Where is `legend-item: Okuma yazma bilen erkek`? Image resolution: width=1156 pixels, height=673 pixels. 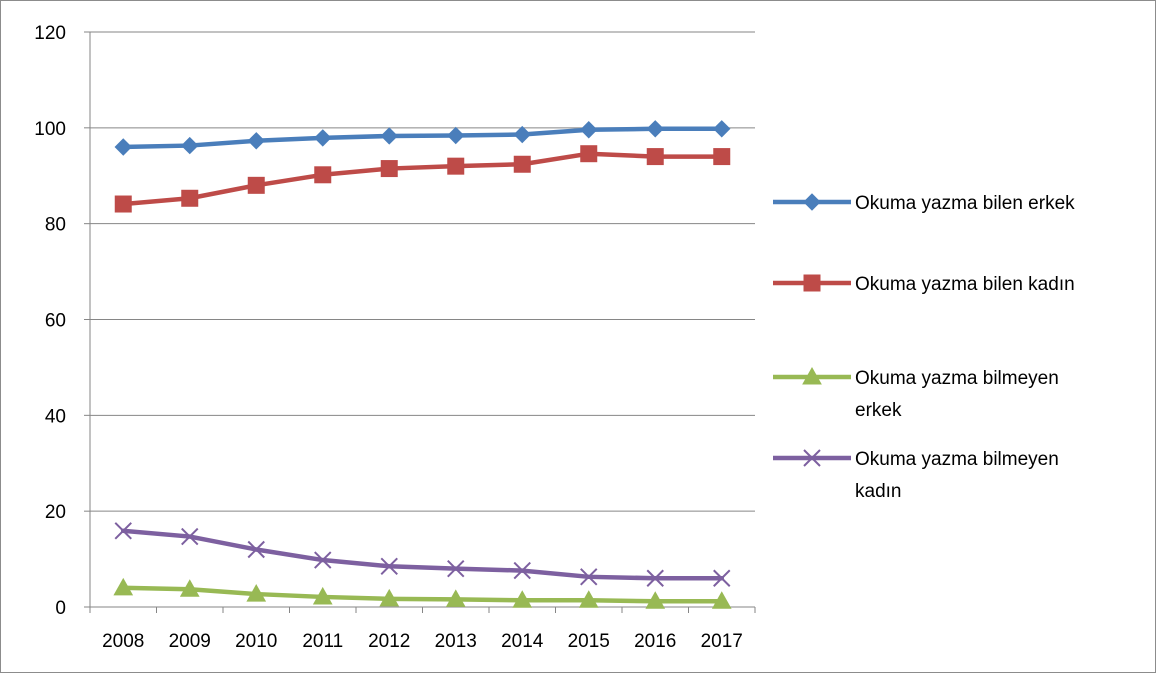
legend-item: Okuma yazma bilen erkek is located at coordinates (924, 203).